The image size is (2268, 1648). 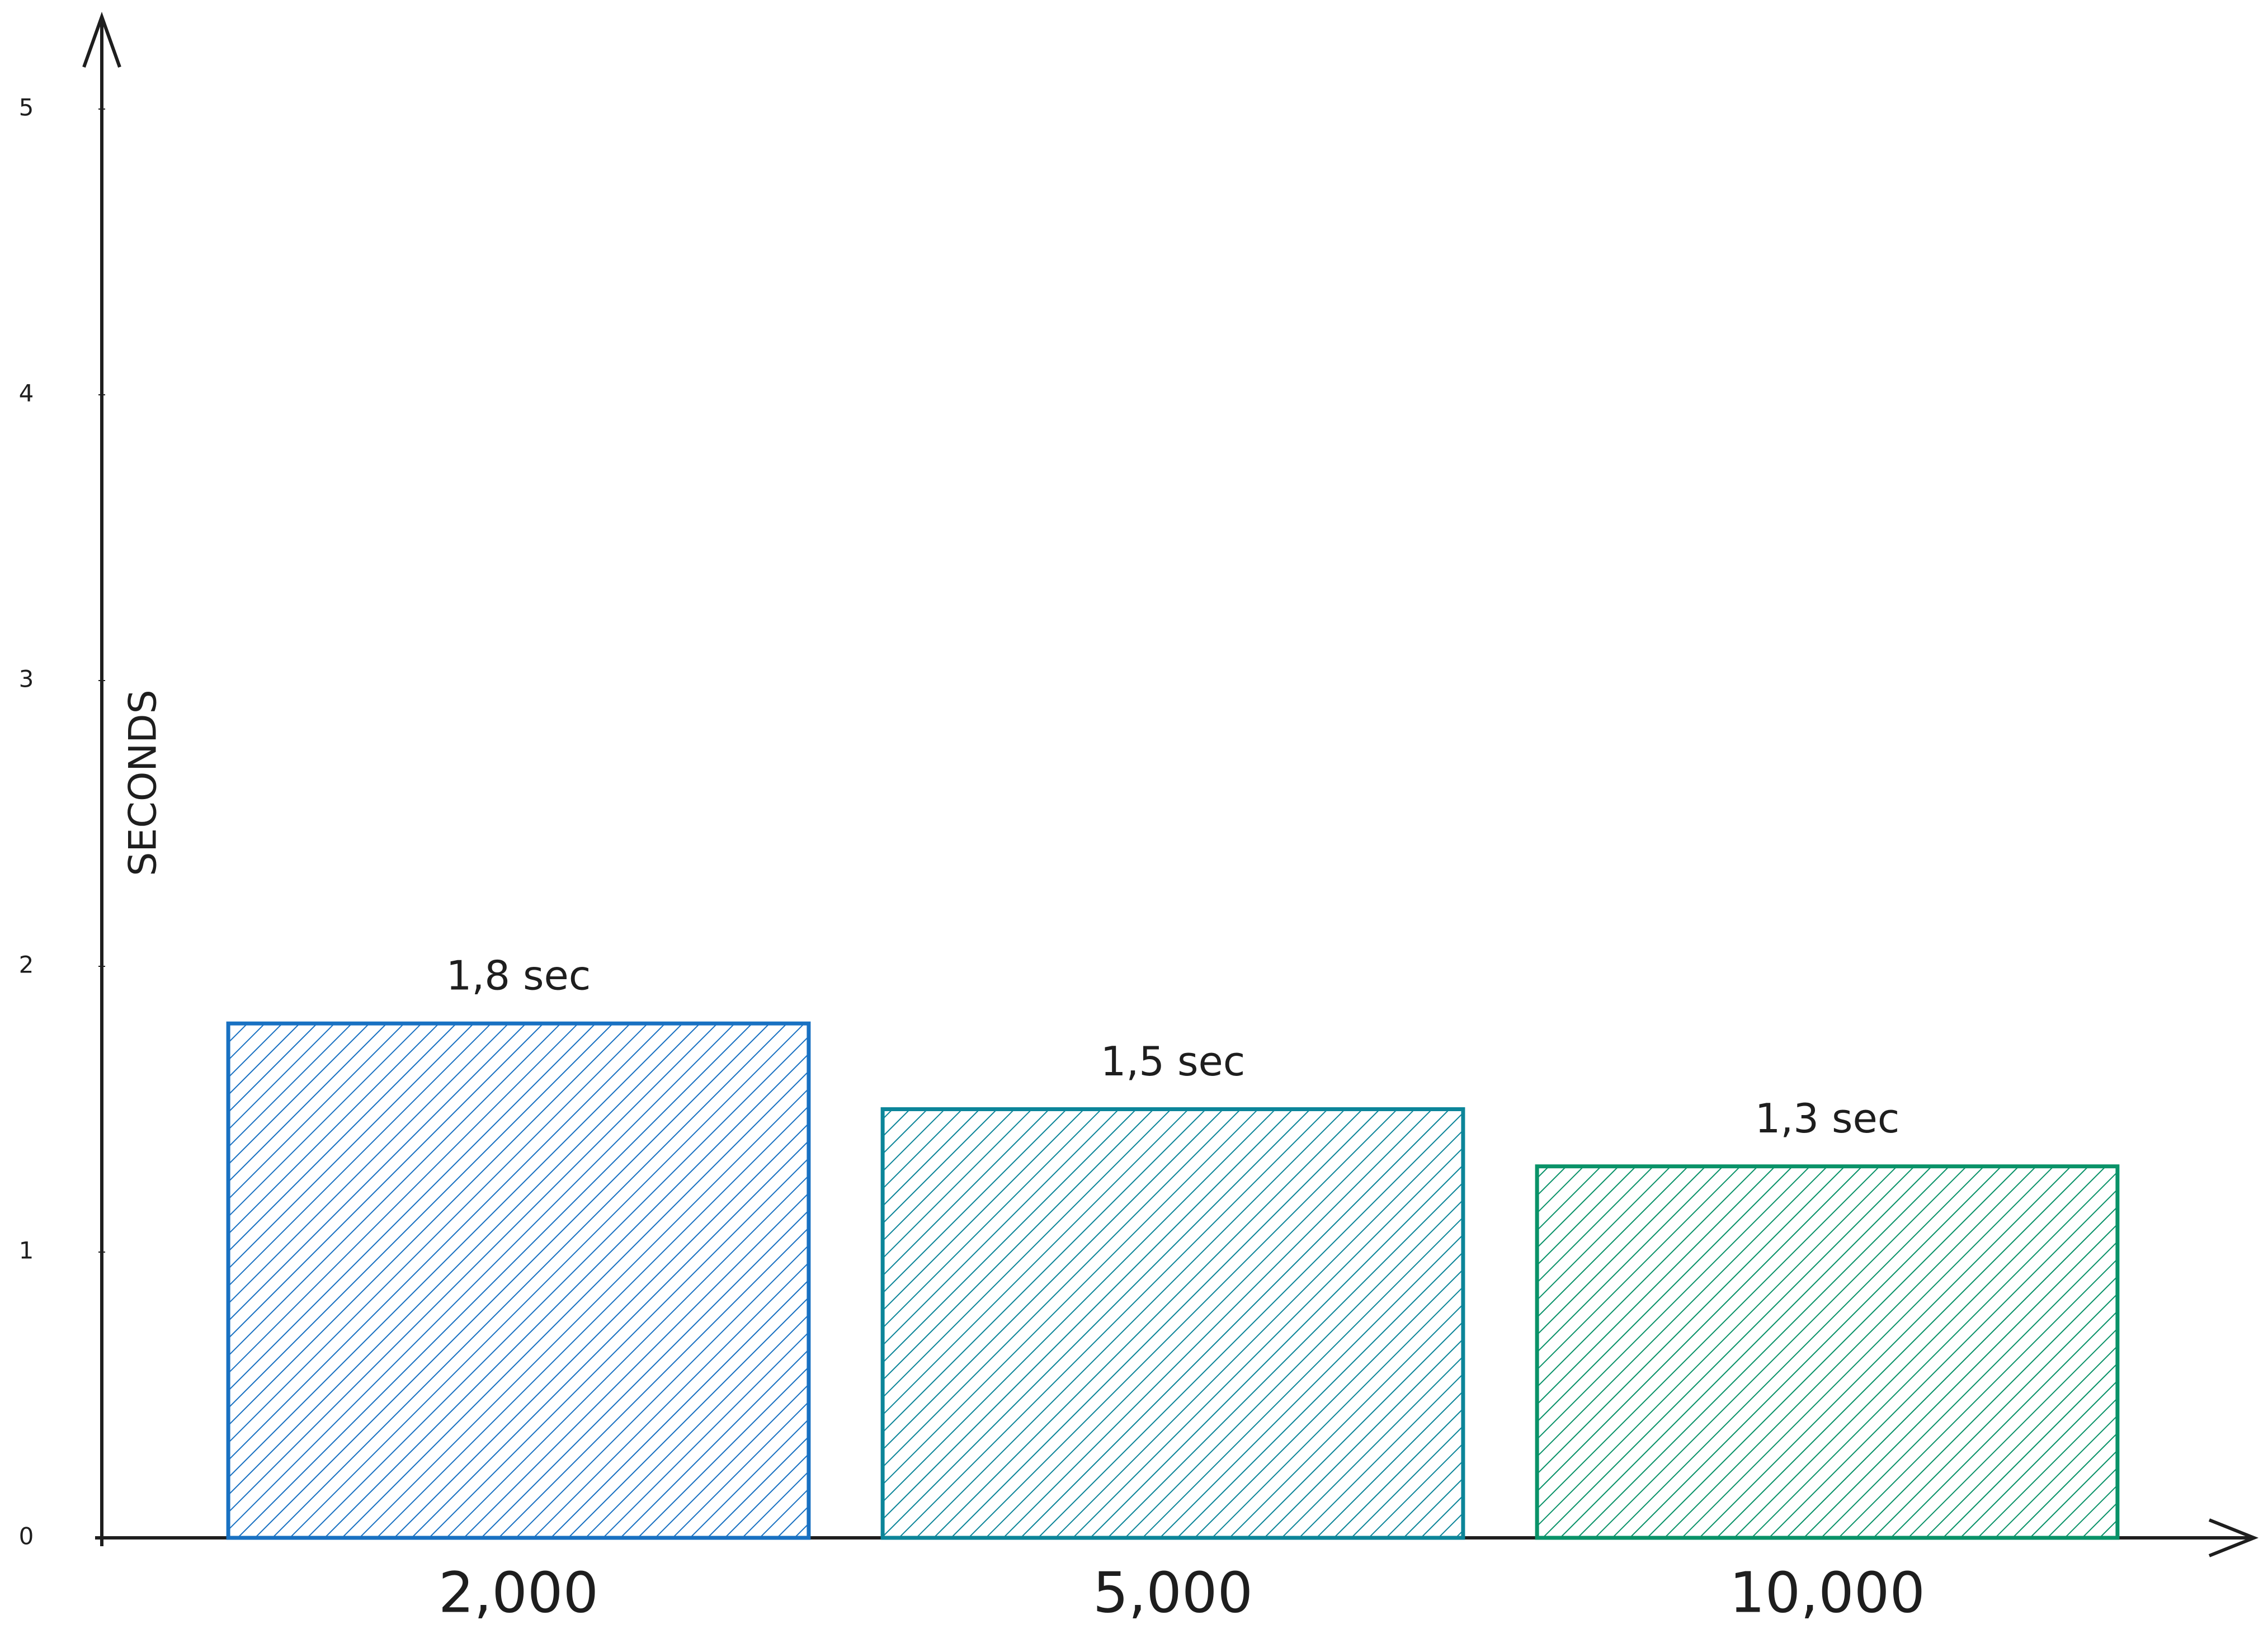 What do you see at coordinates (1827, 1118) in the screenshot?
I see `value-label: 1,3 sec` at bounding box center [1827, 1118].